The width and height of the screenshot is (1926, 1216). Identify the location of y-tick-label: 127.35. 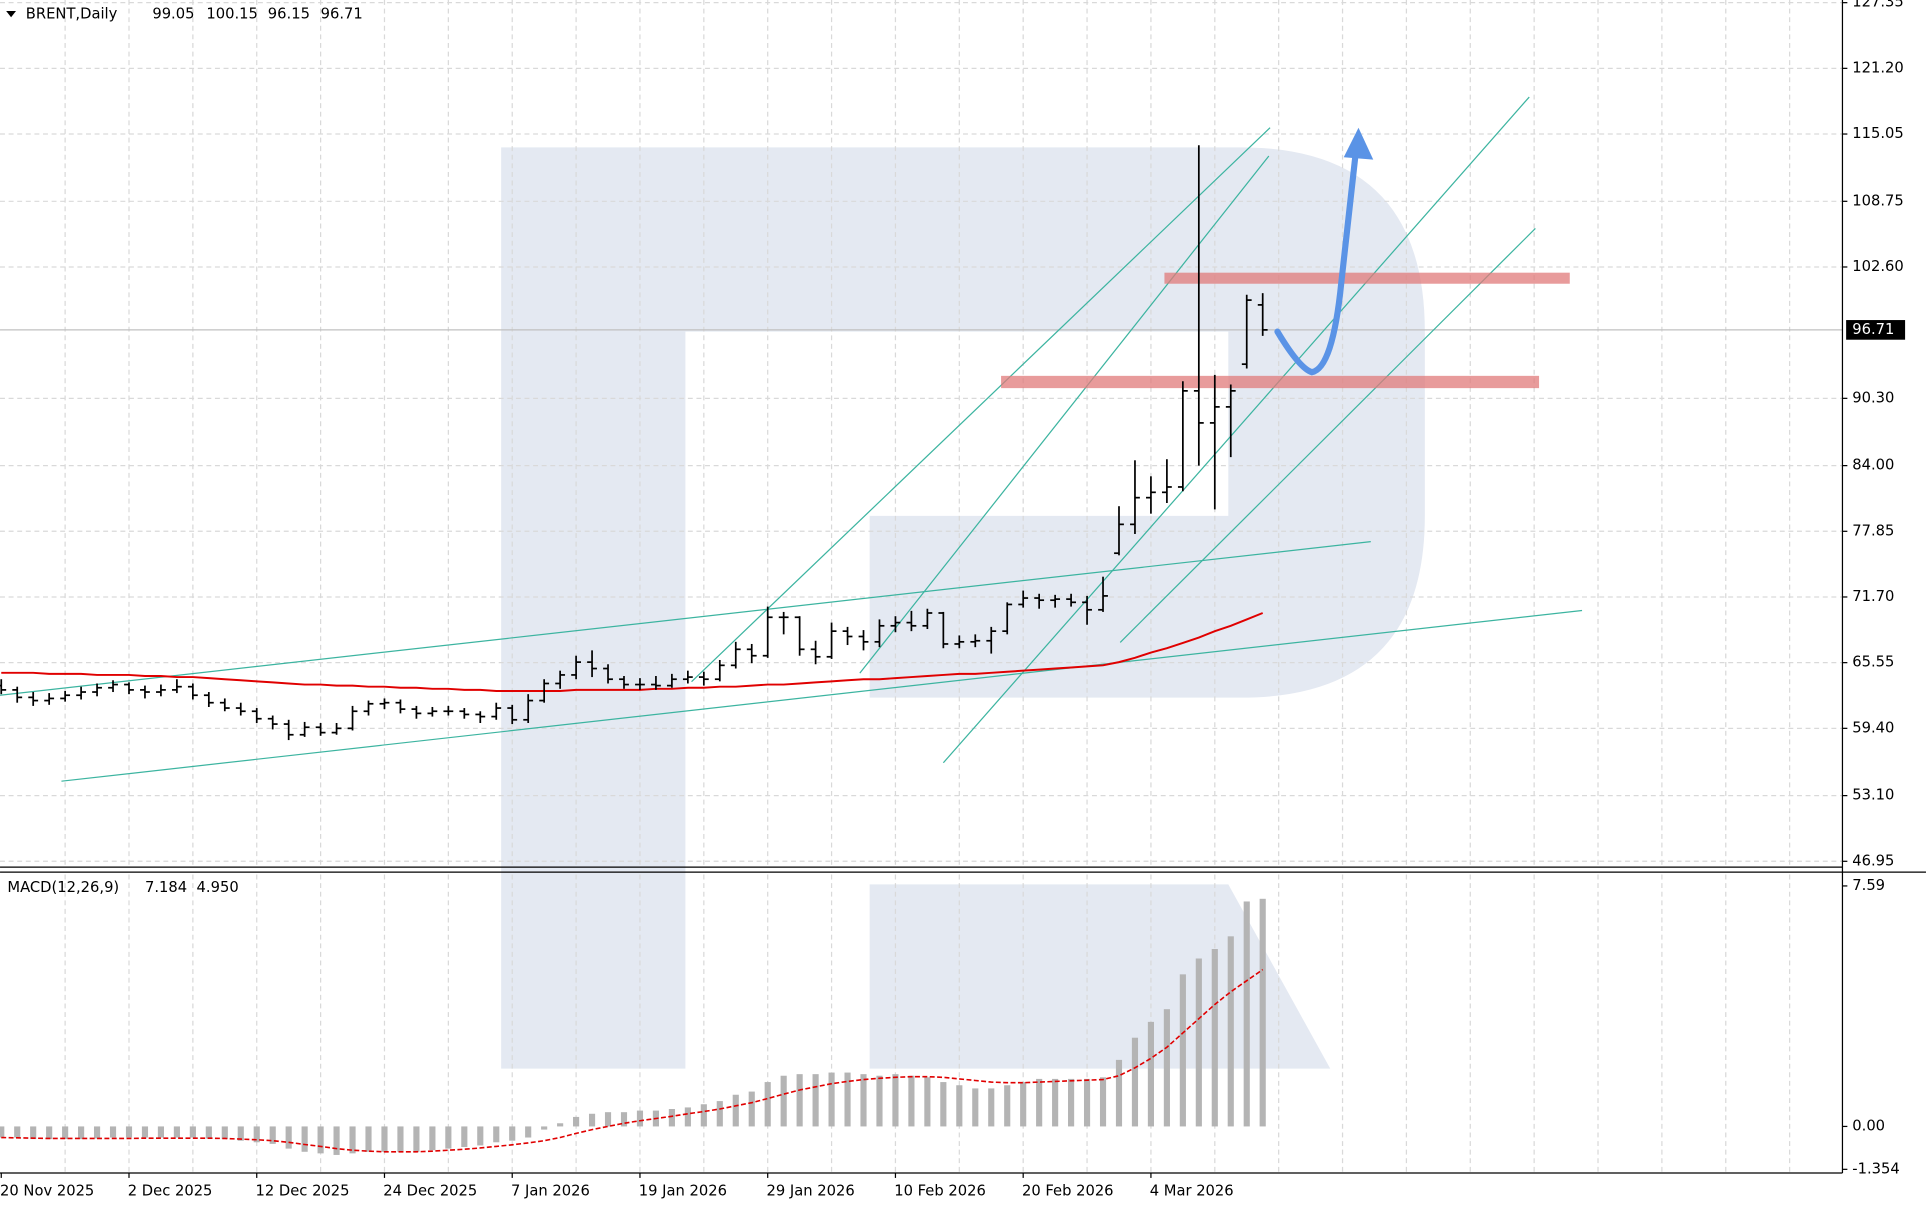
(1878, 5).